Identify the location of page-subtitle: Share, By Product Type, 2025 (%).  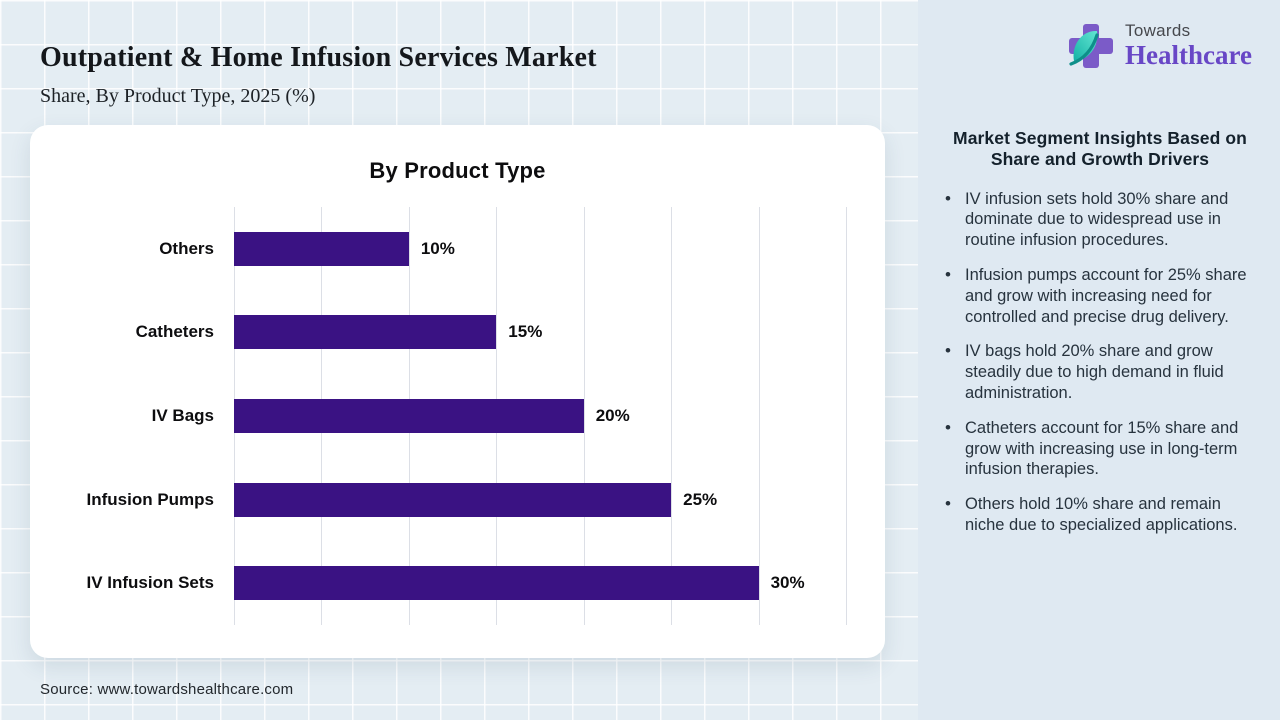
(178, 96).